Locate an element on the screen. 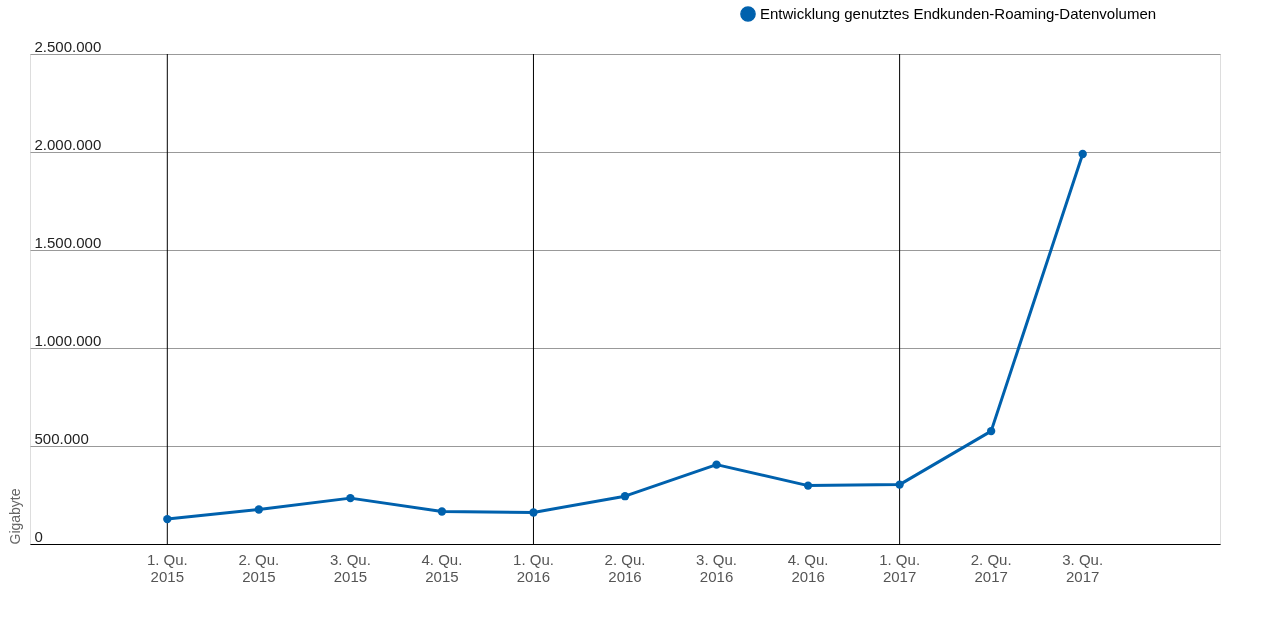 Image resolution: width=1267 pixels, height=625 pixels. x-tick-label: 2. Qu. 2017 is located at coordinates (991, 567).